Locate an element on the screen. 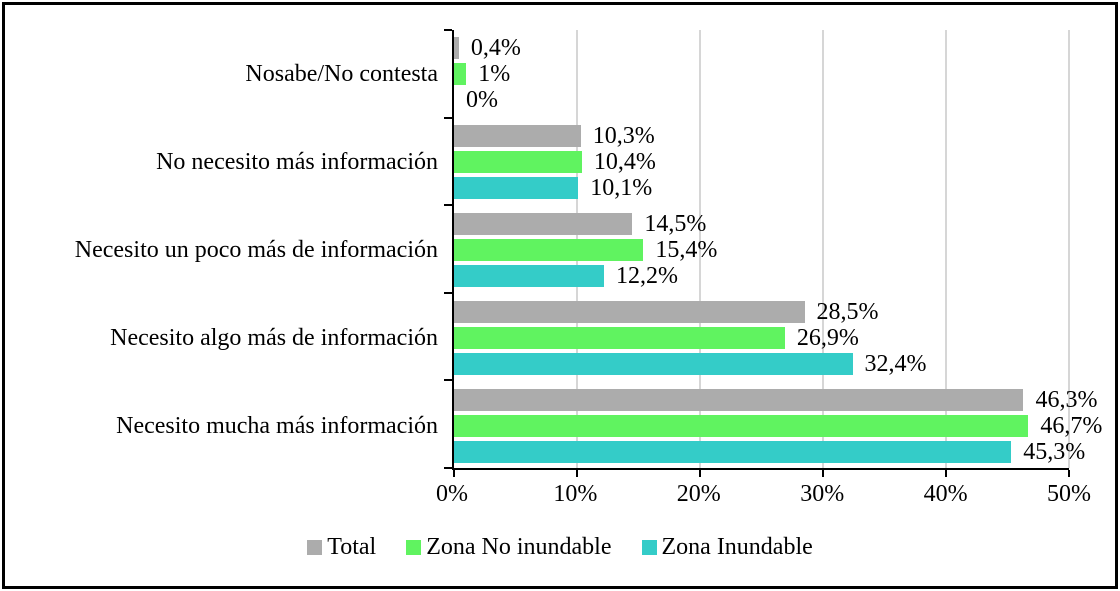 This screenshot has height=591, width=1120. bar-value-label: 1% is located at coordinates (494, 74).